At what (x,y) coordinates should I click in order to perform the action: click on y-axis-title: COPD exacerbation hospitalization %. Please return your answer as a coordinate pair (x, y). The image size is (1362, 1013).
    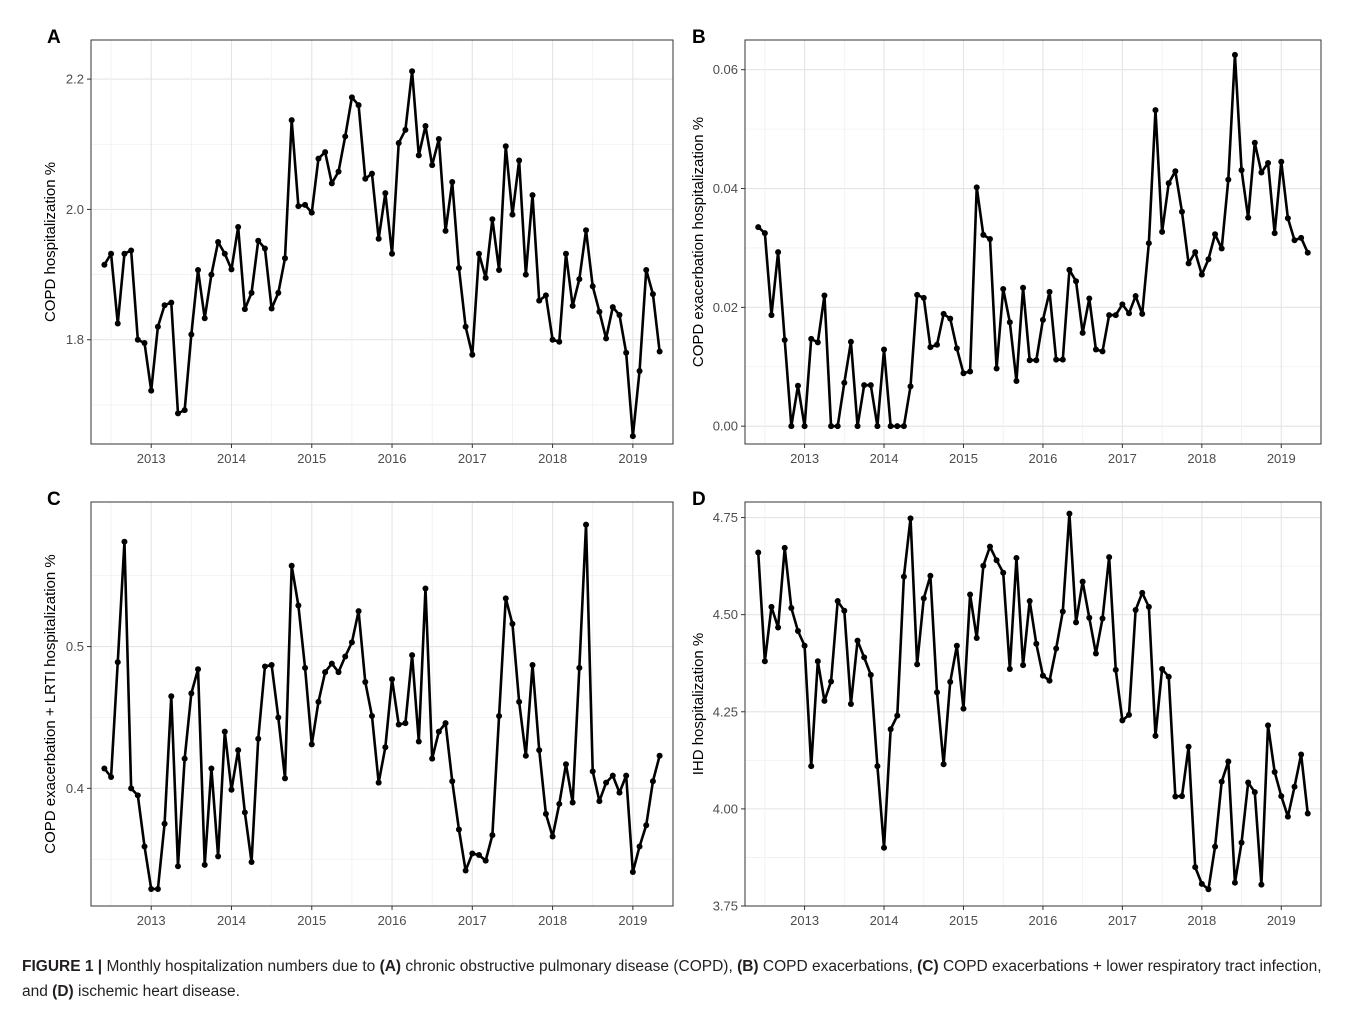
    Looking at the image, I should click on (698, 242).